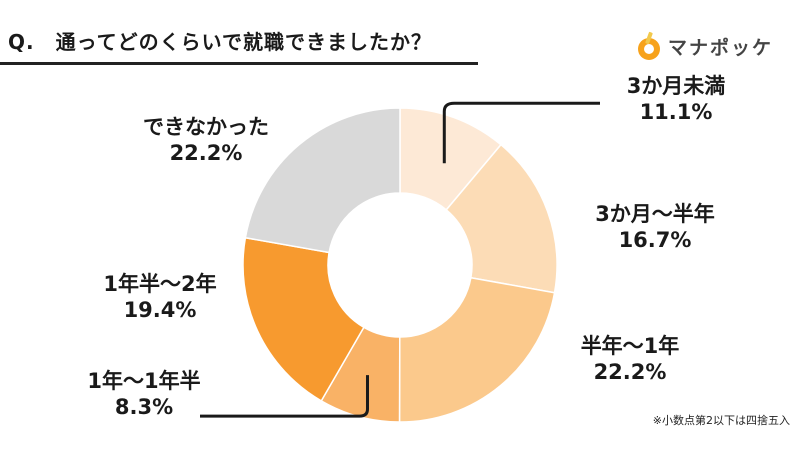  I want to click on slice-label: 半年〜1年, so click(630, 346).